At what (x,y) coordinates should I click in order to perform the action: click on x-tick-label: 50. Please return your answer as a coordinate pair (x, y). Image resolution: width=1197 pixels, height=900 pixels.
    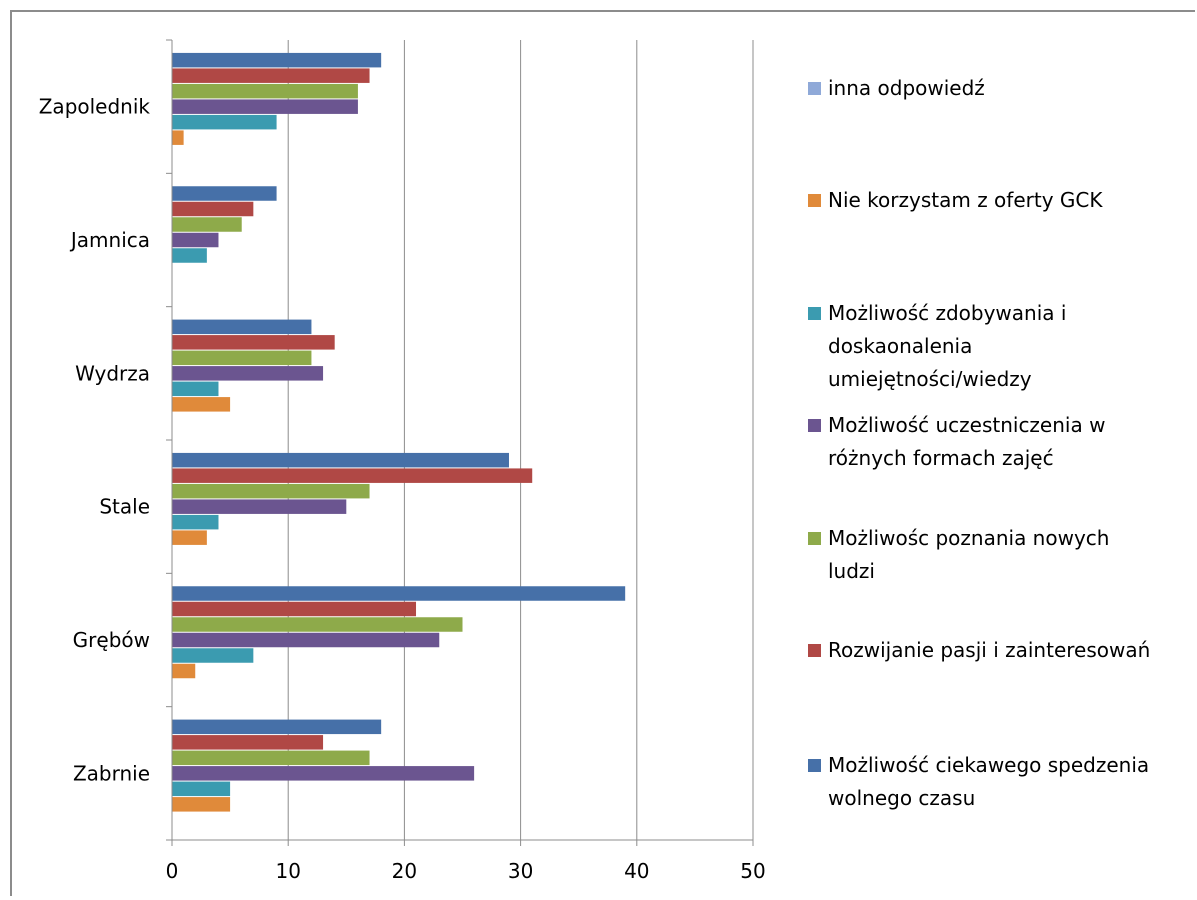
    Looking at the image, I should click on (752, 871).